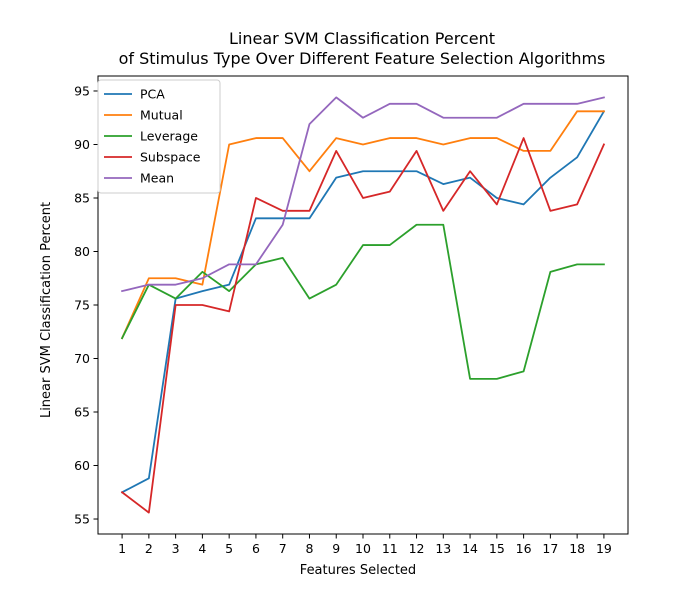 Image resolution: width=700 pixels, height=604 pixels. Describe the element at coordinates (358, 570) in the screenshot. I see `x-axis-label: Features Selected` at that location.